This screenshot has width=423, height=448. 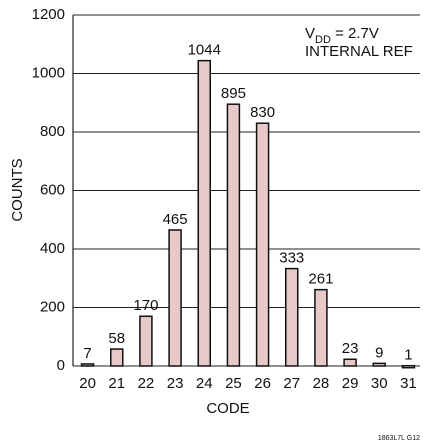 What do you see at coordinates (175, 383) in the screenshot?
I see `x-tick-label: 23` at bounding box center [175, 383].